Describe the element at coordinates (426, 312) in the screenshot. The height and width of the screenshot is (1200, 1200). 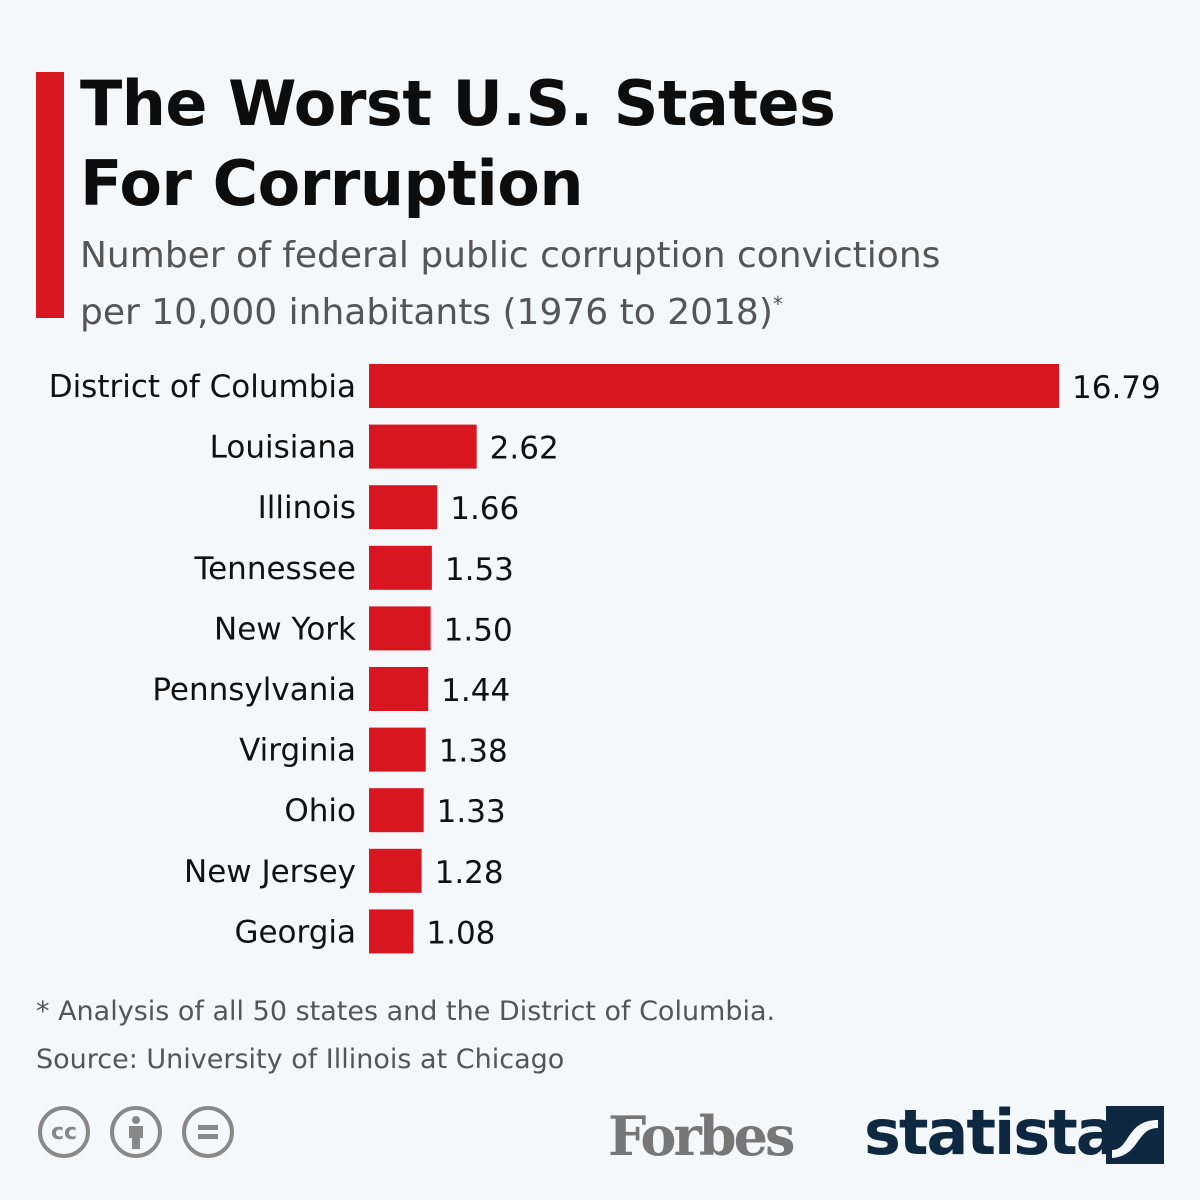
I see `subtitle-line-2: per 10,000 inhabitants (1976 to 2018)` at that location.